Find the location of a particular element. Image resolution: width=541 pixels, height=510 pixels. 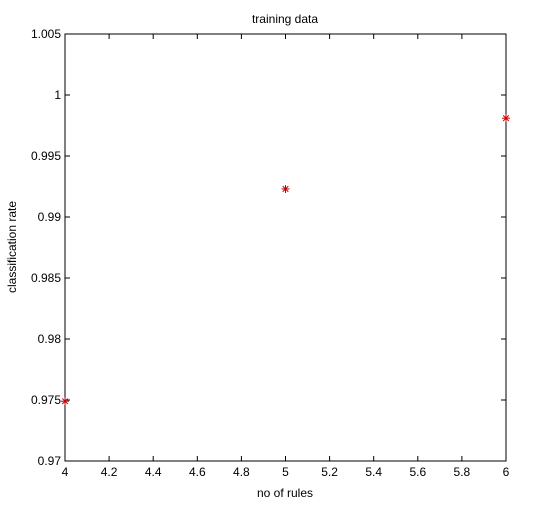

x-tick-label: 4.2 is located at coordinates (109, 472).